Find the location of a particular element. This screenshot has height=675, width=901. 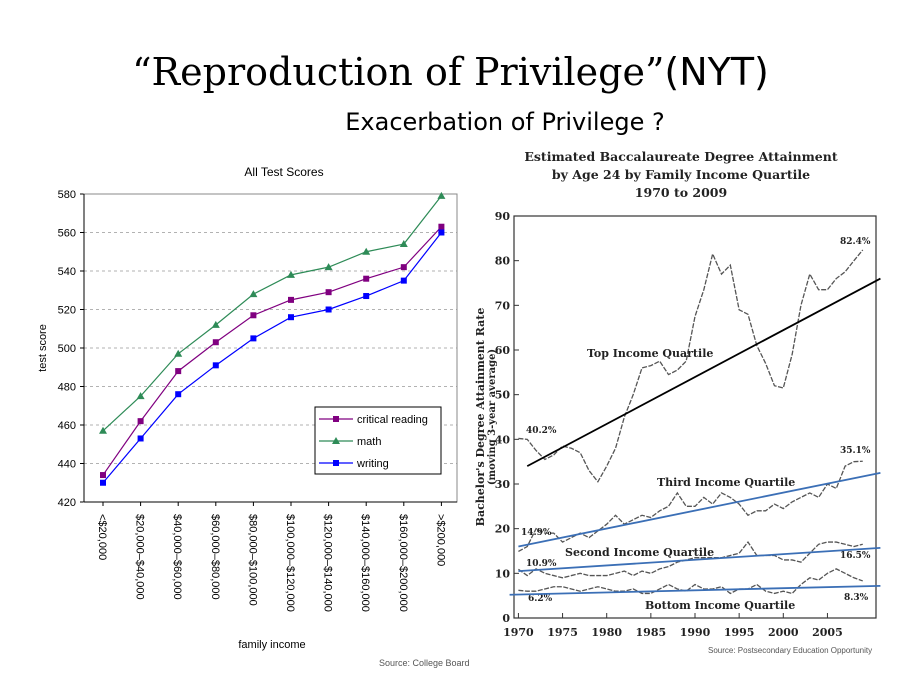

legend-label: writing is located at coordinates (372, 464).